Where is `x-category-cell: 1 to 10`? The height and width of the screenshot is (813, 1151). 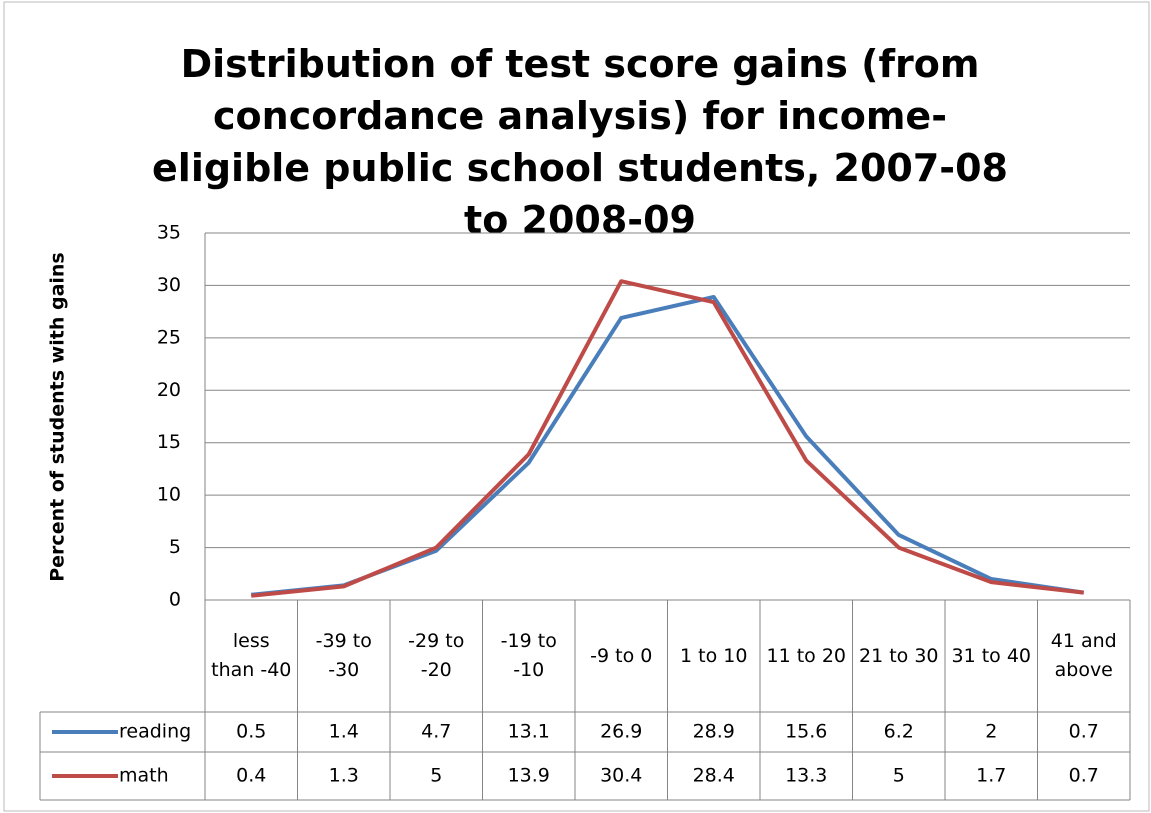
x-category-cell: 1 to 10 is located at coordinates (714, 655).